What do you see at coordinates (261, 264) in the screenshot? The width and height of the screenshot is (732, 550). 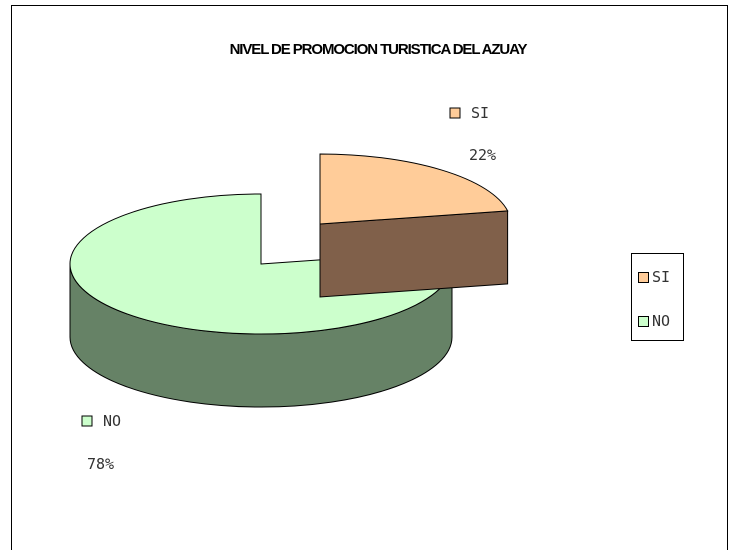 I see `pie-slice-no` at bounding box center [261, 264].